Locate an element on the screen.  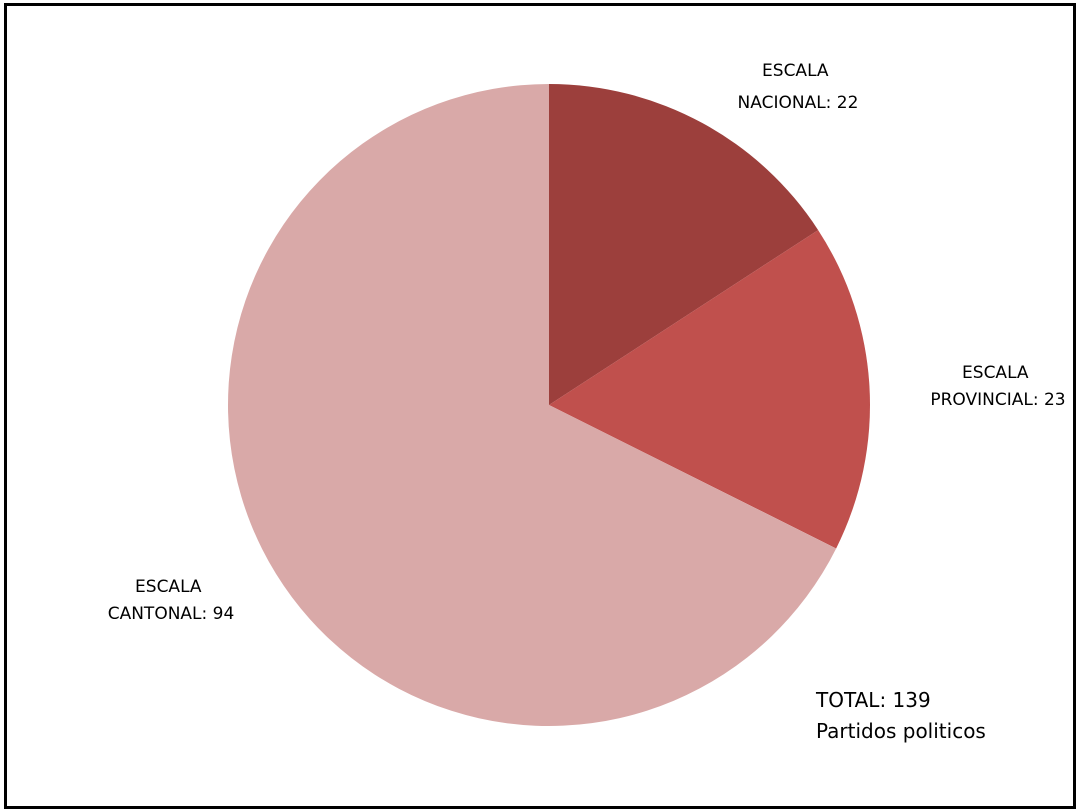
total-line-1: TOTAL: 139 is located at coordinates (873, 700).